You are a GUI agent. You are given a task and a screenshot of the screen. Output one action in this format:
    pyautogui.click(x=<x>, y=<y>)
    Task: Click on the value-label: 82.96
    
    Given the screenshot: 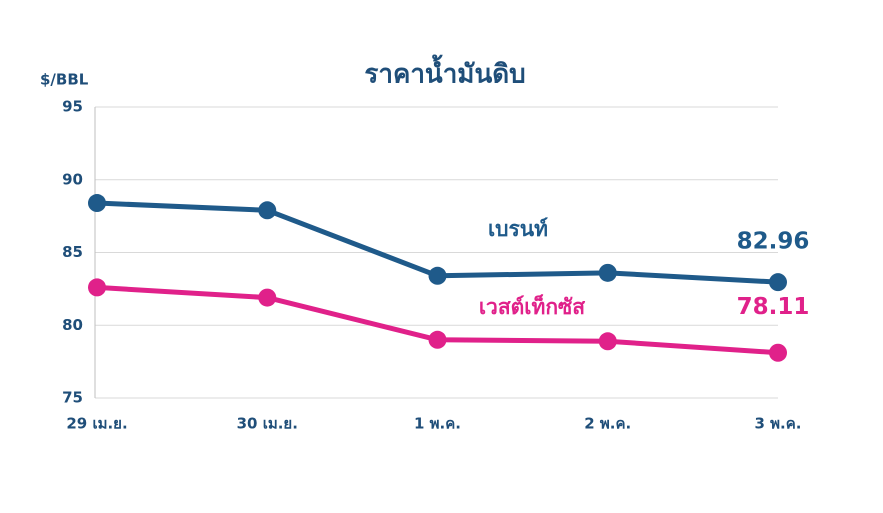 What is the action you would take?
    pyautogui.click(x=773, y=242)
    